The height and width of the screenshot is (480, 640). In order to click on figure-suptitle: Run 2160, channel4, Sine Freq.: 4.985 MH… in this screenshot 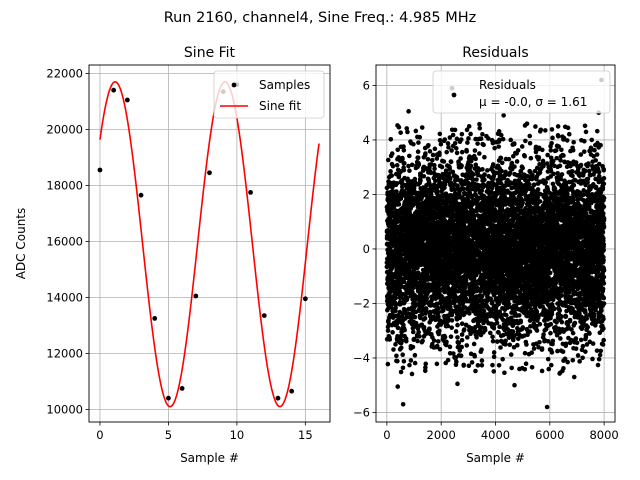, I will do `click(320, 18)`.